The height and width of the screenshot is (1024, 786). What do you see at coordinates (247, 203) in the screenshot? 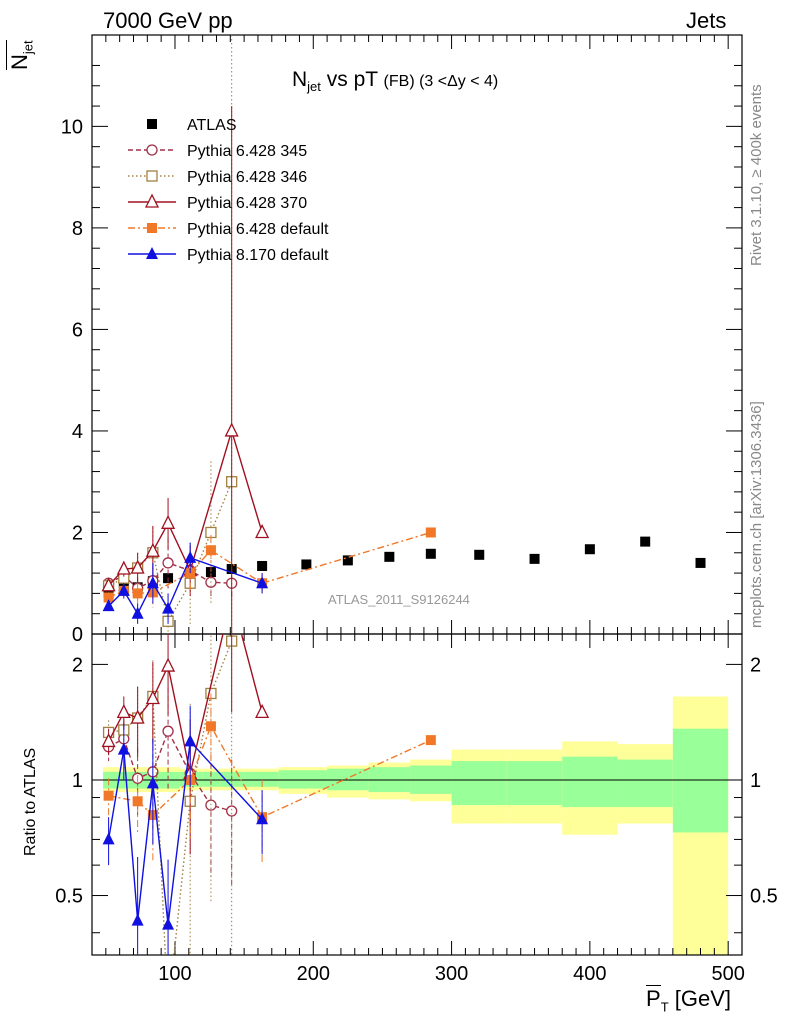
I see `legend-label-3: Pythia 6.428 370` at bounding box center [247, 203].